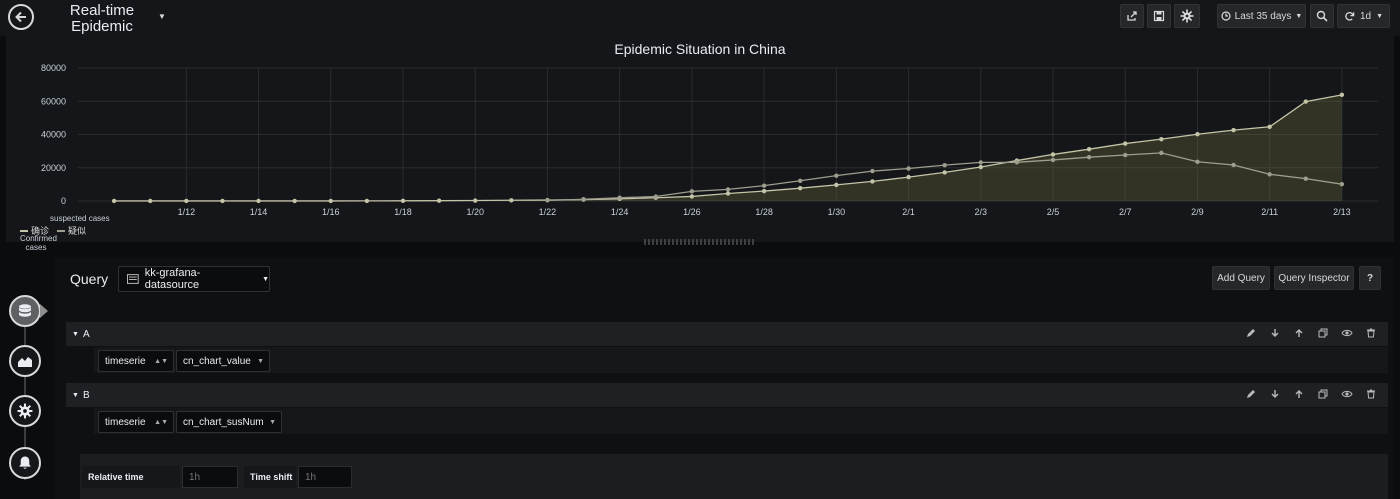 The height and width of the screenshot is (499, 1400). What do you see at coordinates (162, 16) in the screenshot?
I see `title-caret-icon: ▼` at bounding box center [162, 16].